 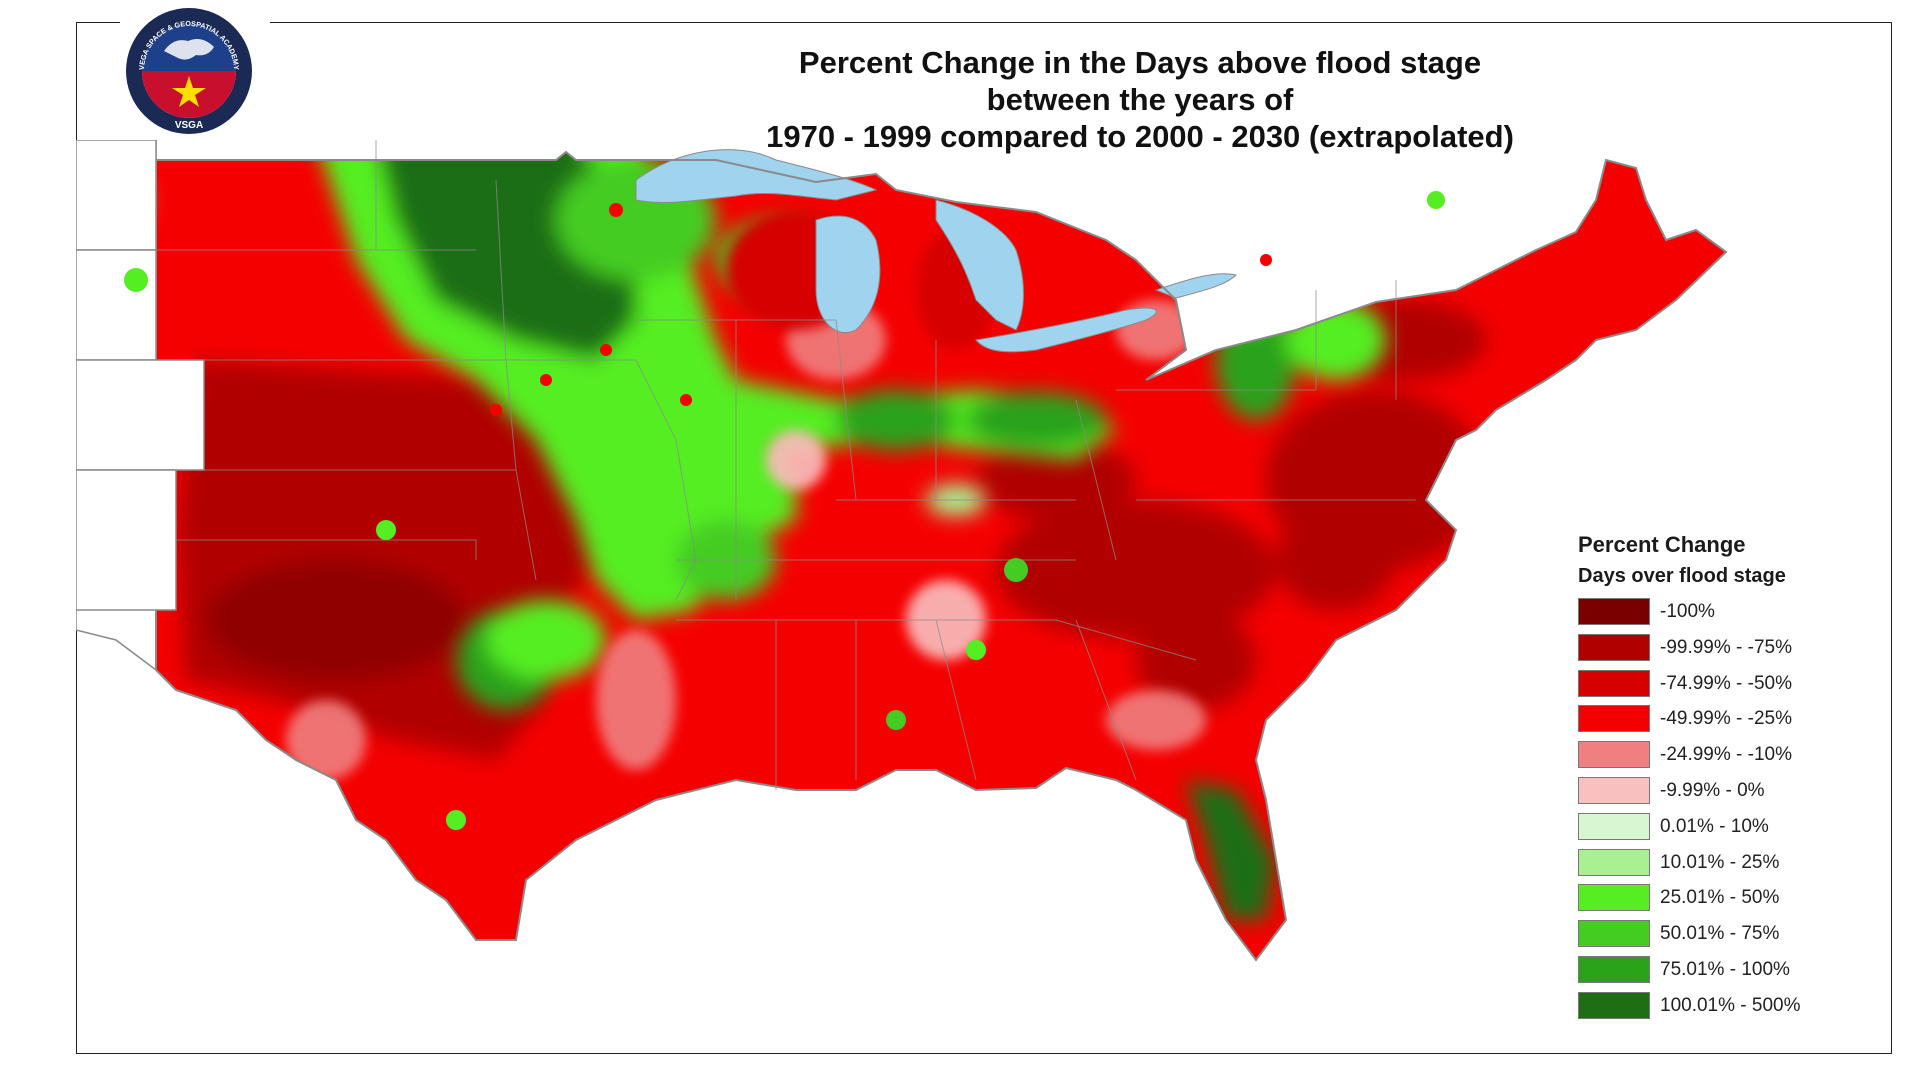 I want to click on legend-label: 25.01% - 50%, so click(x=1720, y=898).